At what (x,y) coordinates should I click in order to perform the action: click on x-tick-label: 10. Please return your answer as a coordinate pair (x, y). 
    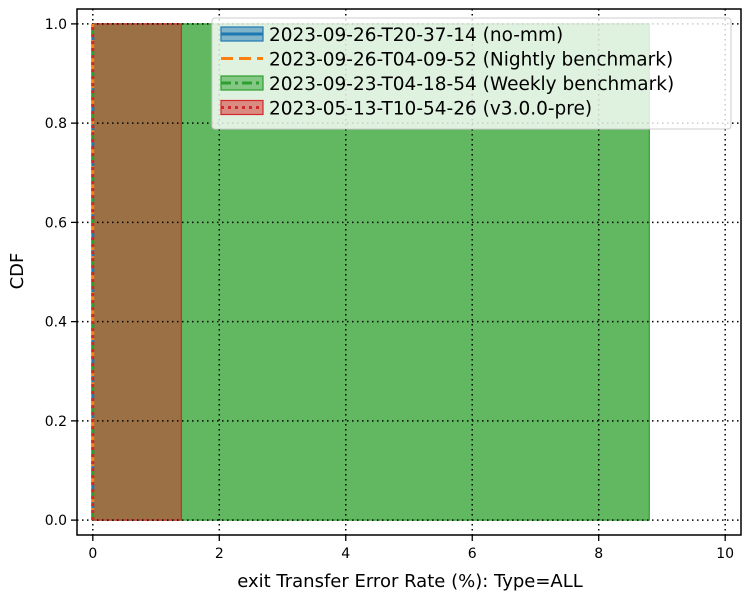
    Looking at the image, I should click on (725, 554).